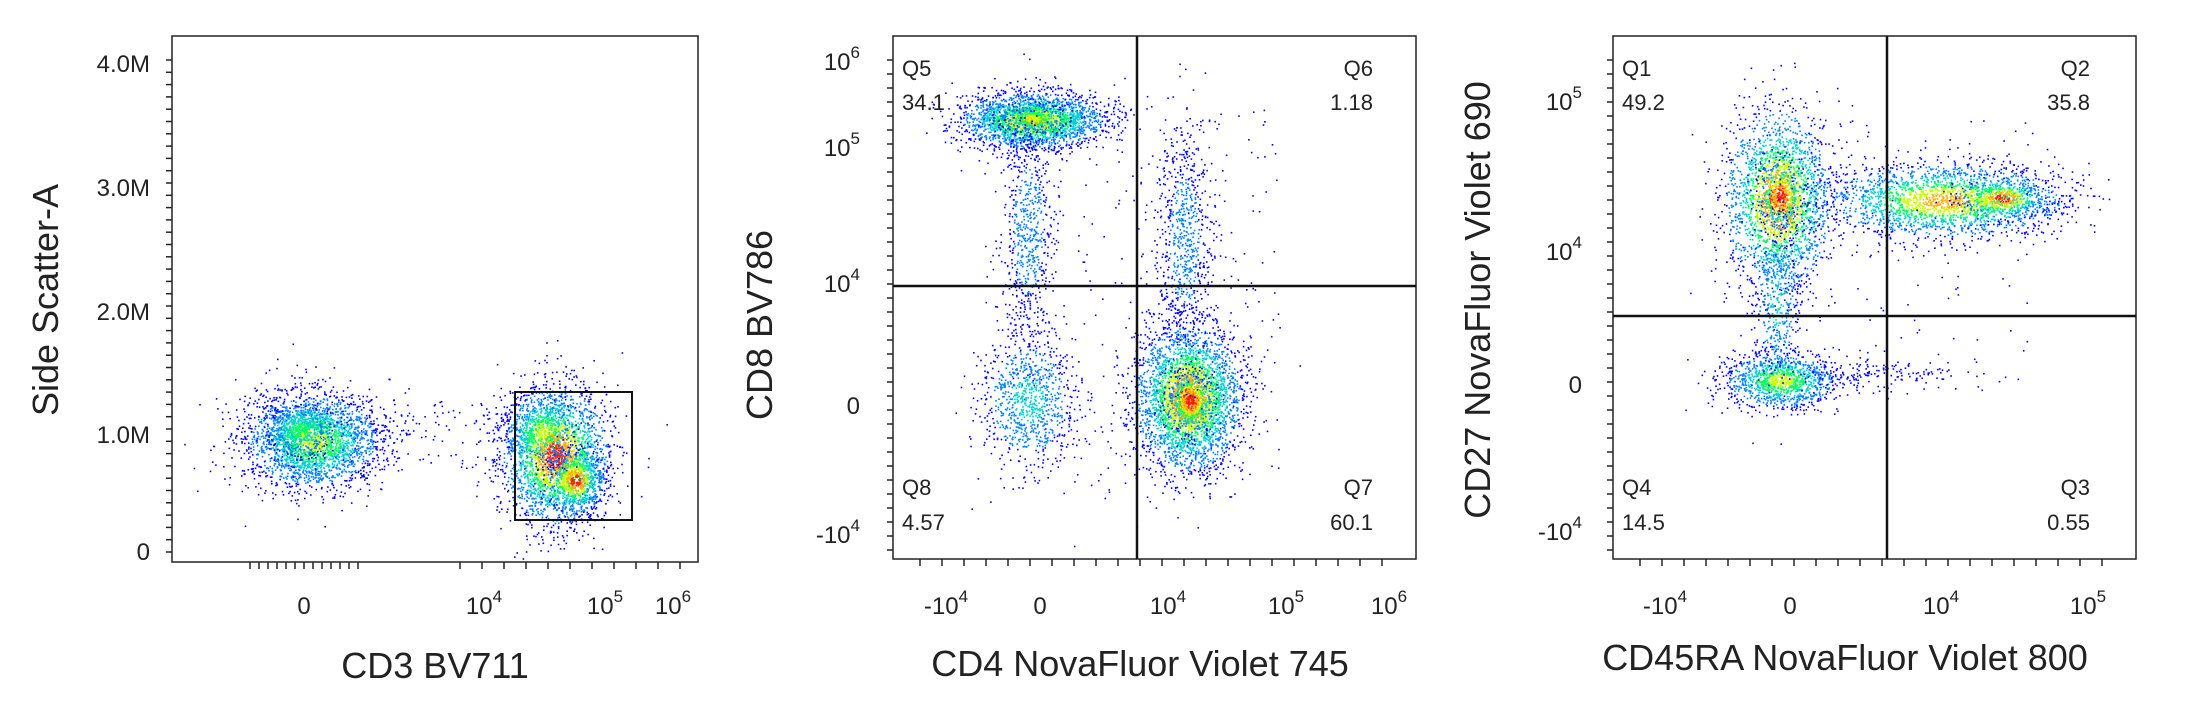 The height and width of the screenshot is (715, 2195). I want to click on y-axis-title-2: CD8 BV786, so click(759, 325).